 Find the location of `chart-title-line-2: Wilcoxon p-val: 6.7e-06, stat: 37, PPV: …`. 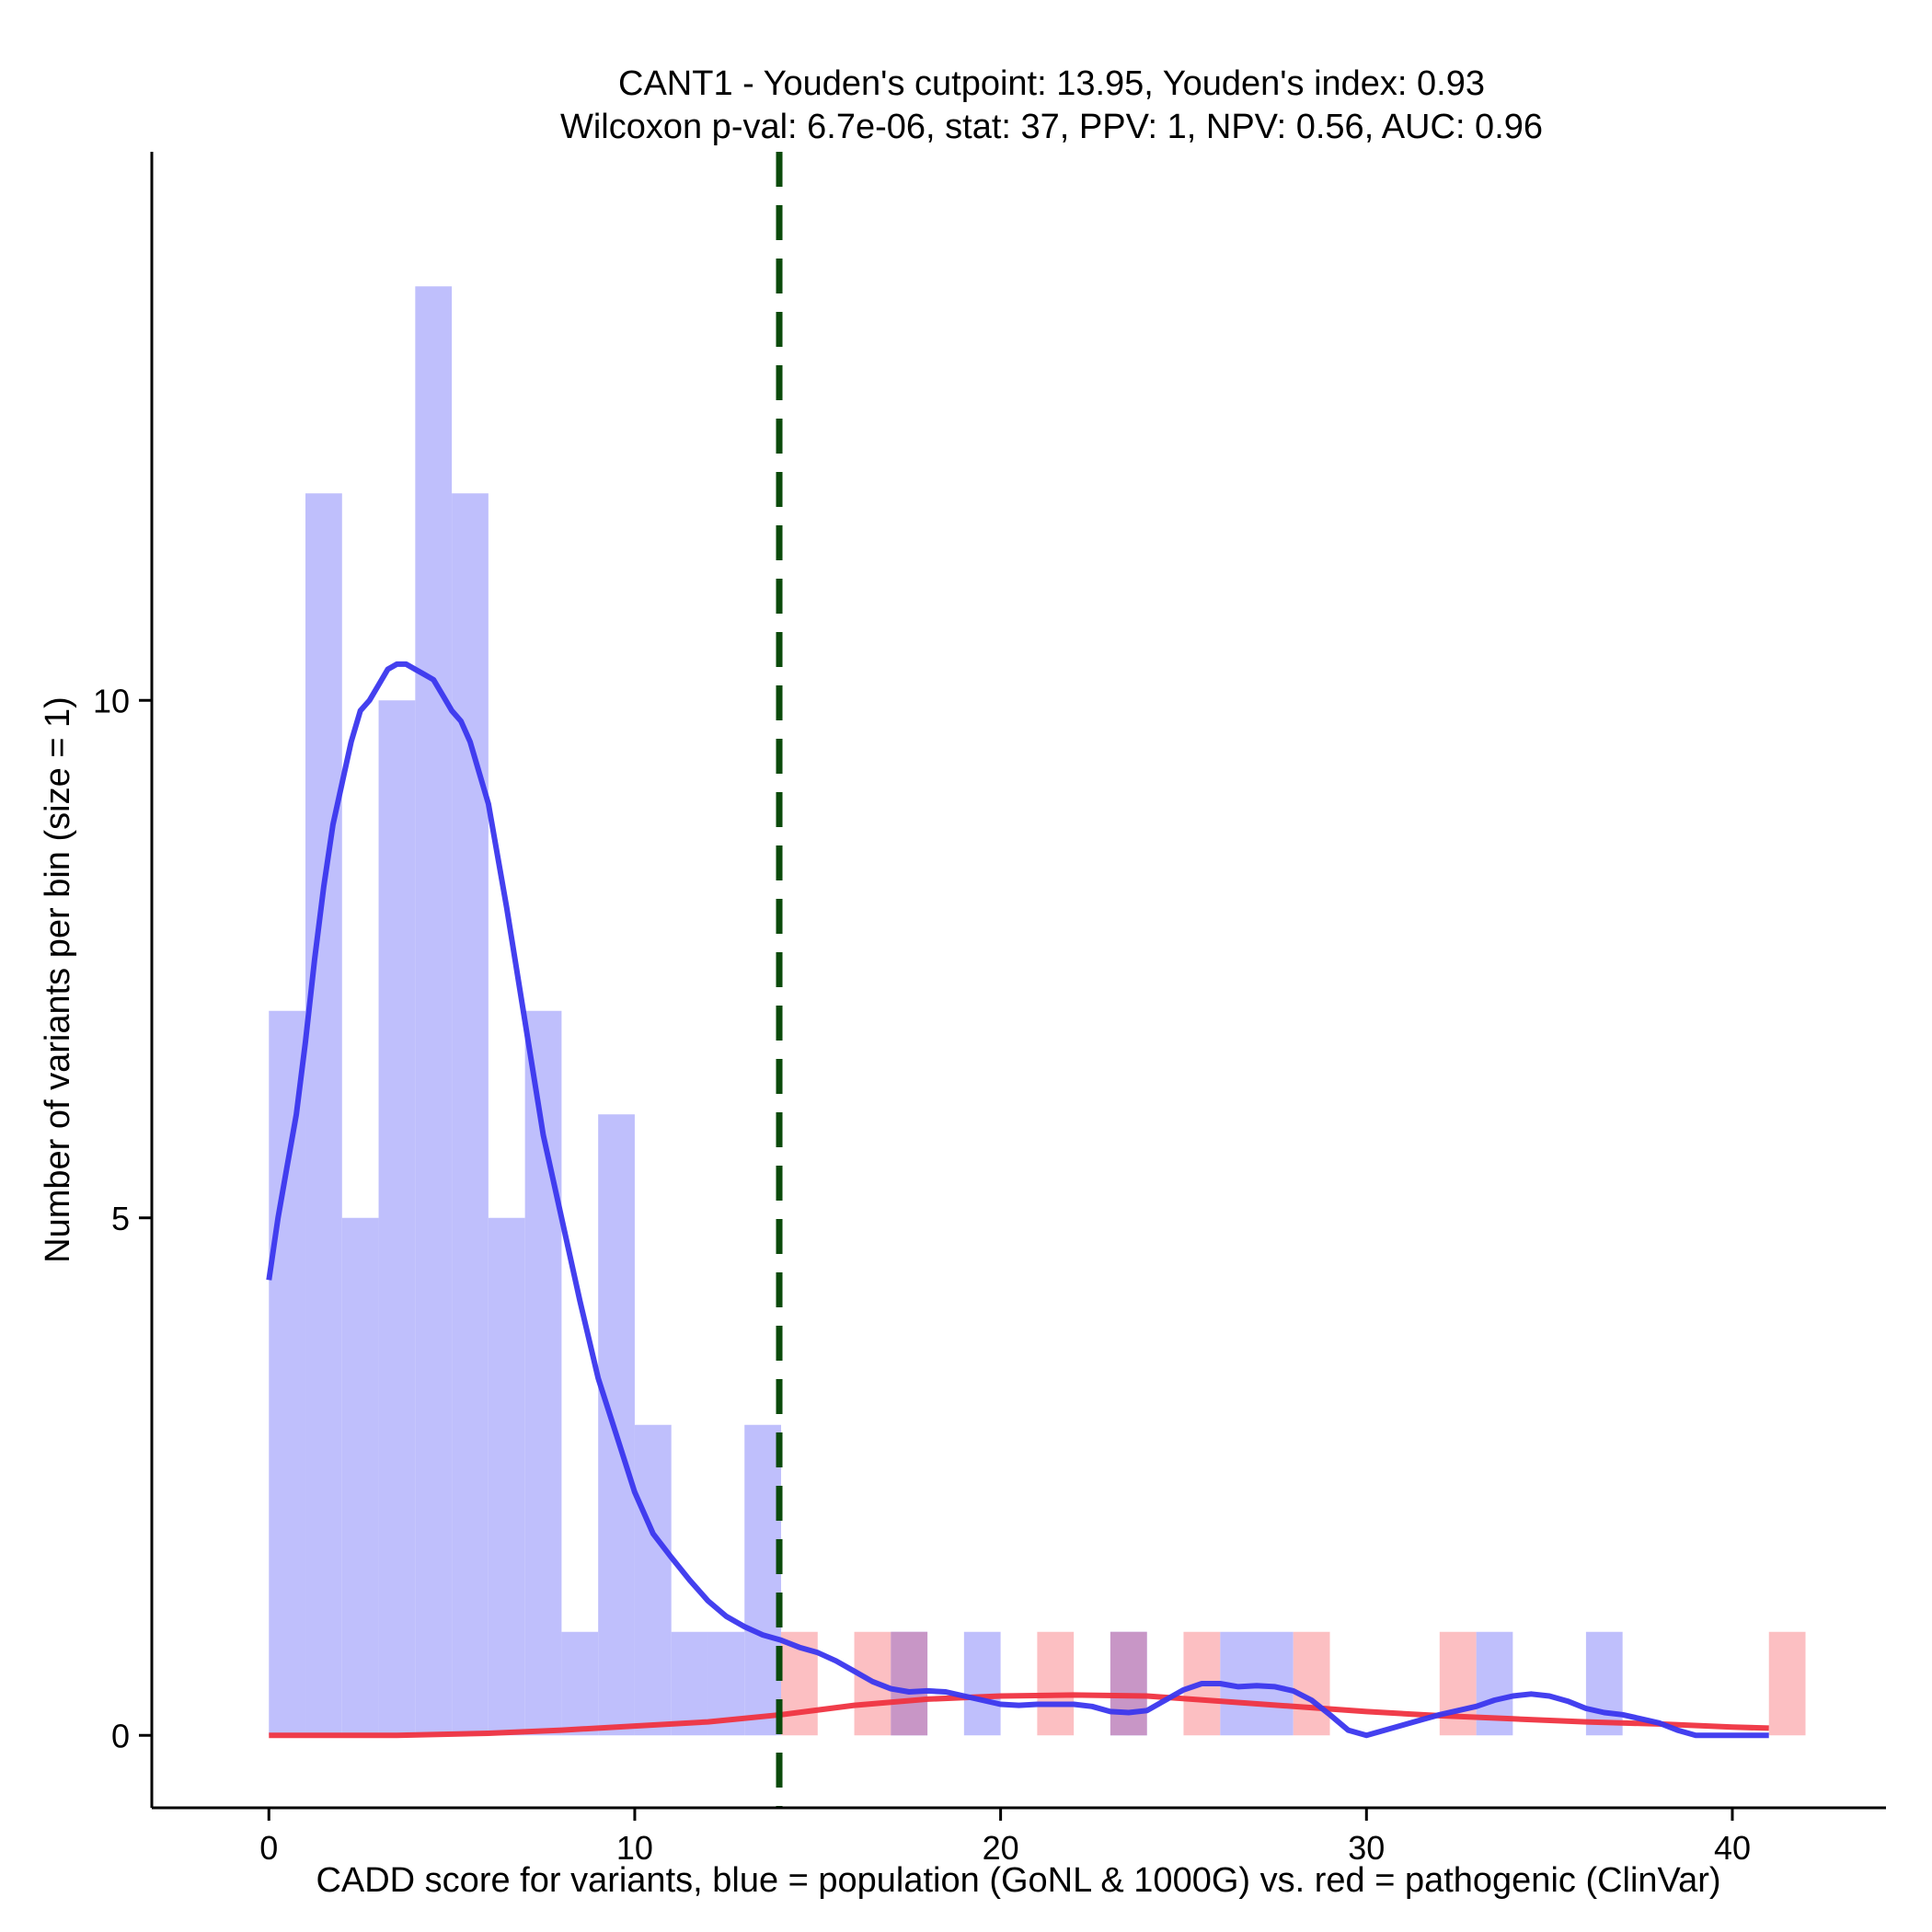

chart-title-line-2: Wilcoxon p-val: 6.7e-06, stat: 37, PPV: … is located at coordinates (1051, 127).